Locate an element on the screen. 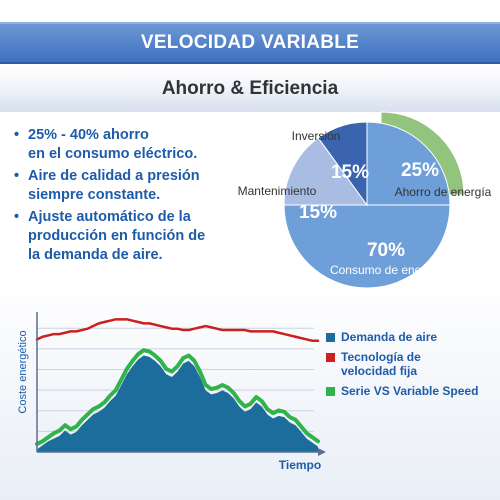 The height and width of the screenshot is (500, 500). pie-label-maintenance: Mantenimiento is located at coordinates (277, 191).